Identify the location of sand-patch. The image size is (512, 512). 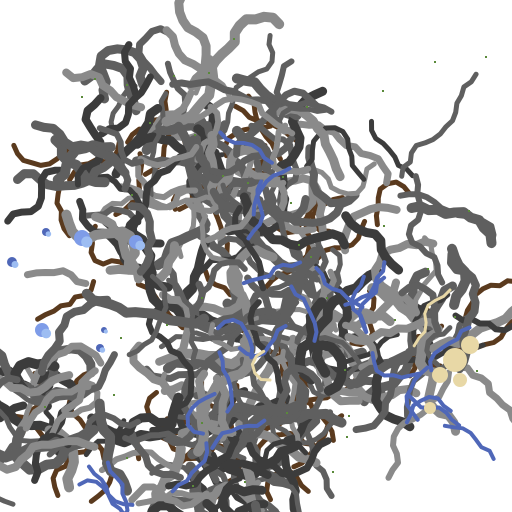
(364, 351).